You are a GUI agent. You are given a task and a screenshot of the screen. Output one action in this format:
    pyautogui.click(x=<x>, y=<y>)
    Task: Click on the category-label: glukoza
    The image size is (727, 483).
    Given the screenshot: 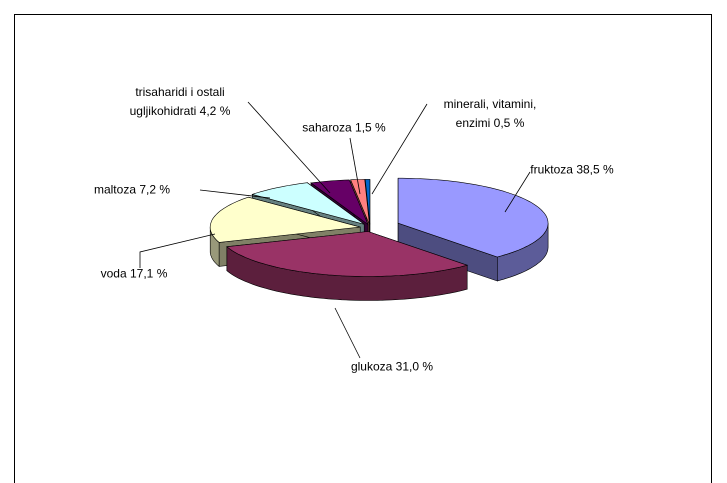 What is the action you would take?
    pyautogui.click(x=371, y=366)
    